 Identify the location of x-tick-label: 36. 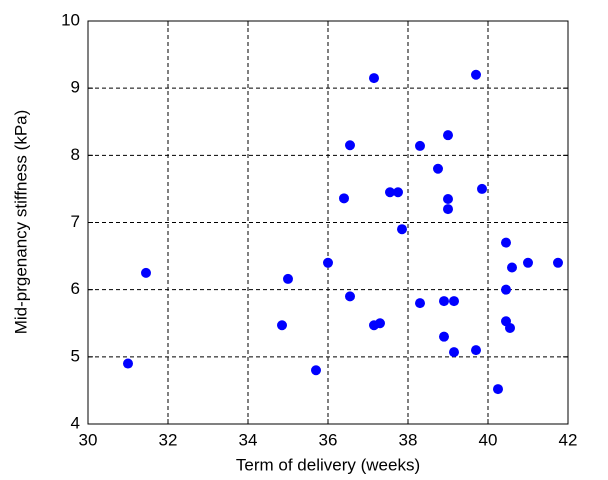
(328, 439).